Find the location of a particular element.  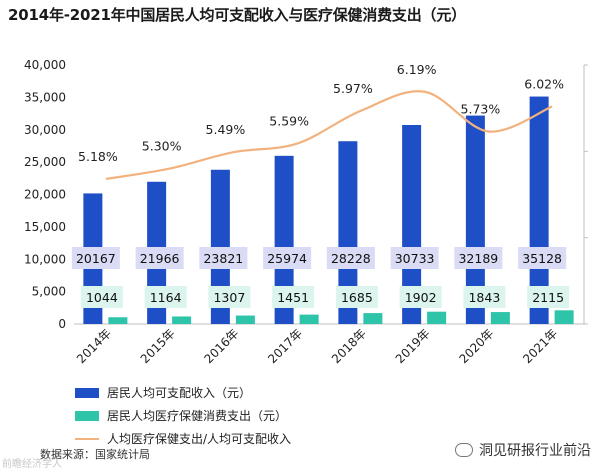

legend-item-medical: 居民人均医疗保健消费支出（元） is located at coordinates (181, 415).